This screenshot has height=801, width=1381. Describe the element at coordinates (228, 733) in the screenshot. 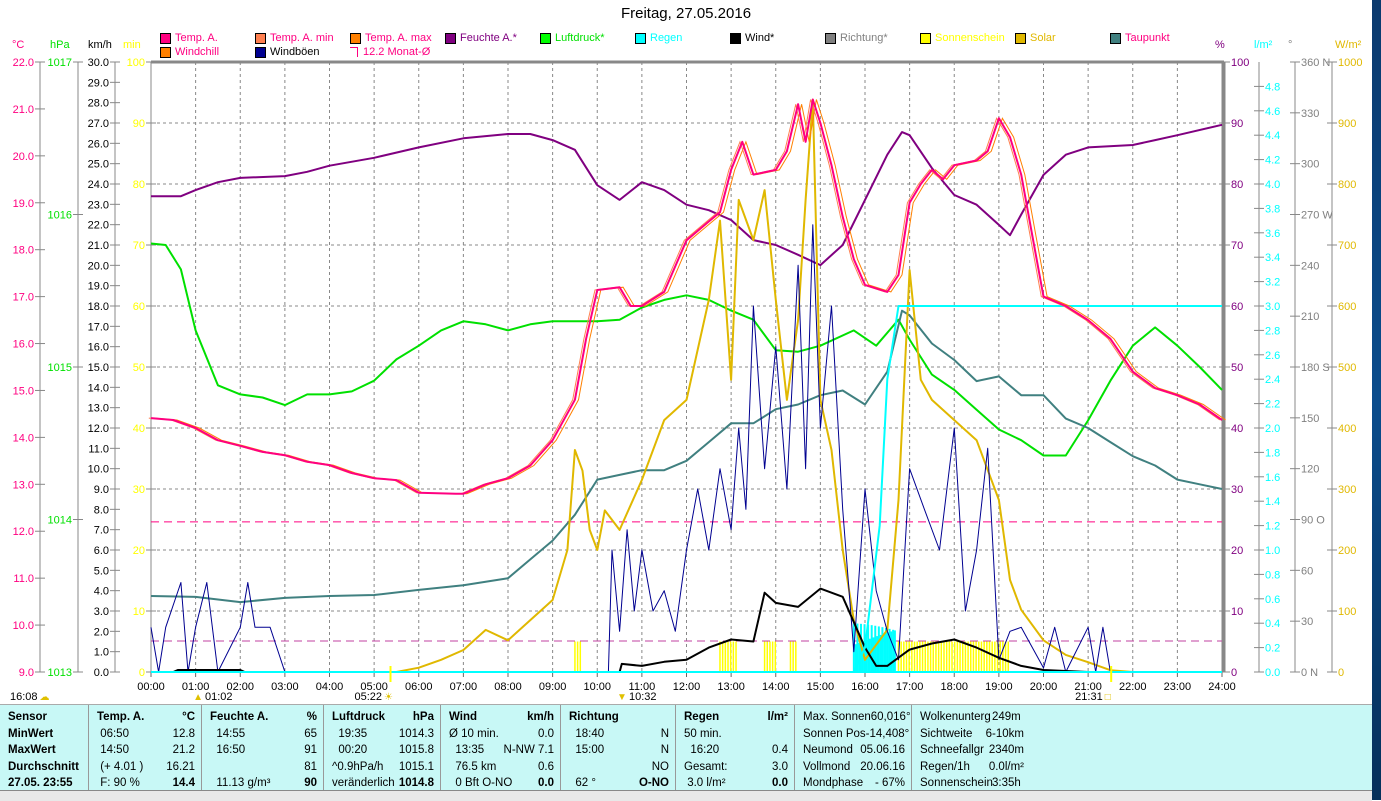

I see `table-label: 14:55` at that location.